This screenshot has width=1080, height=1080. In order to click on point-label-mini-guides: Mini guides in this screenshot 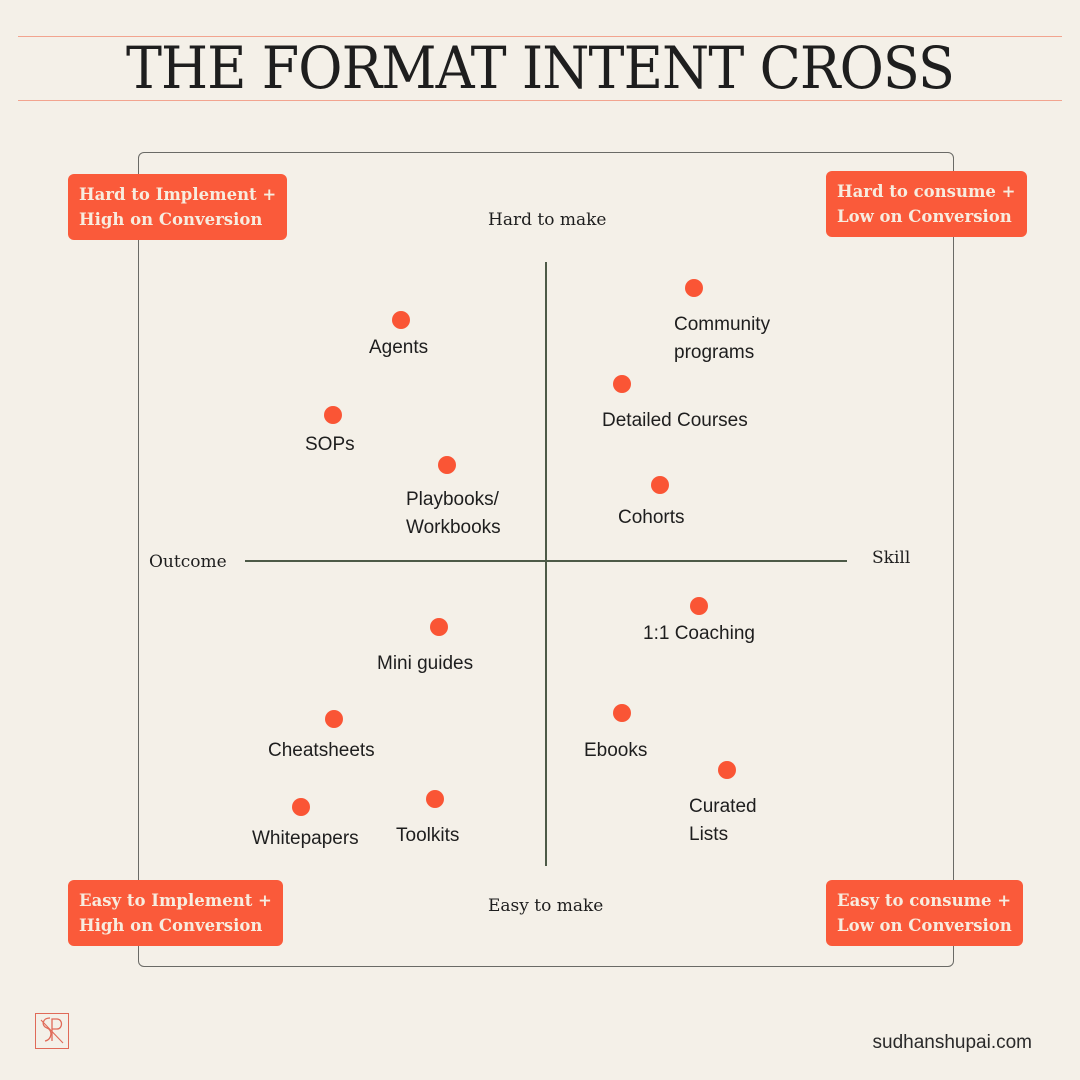, I will do `click(425, 663)`.